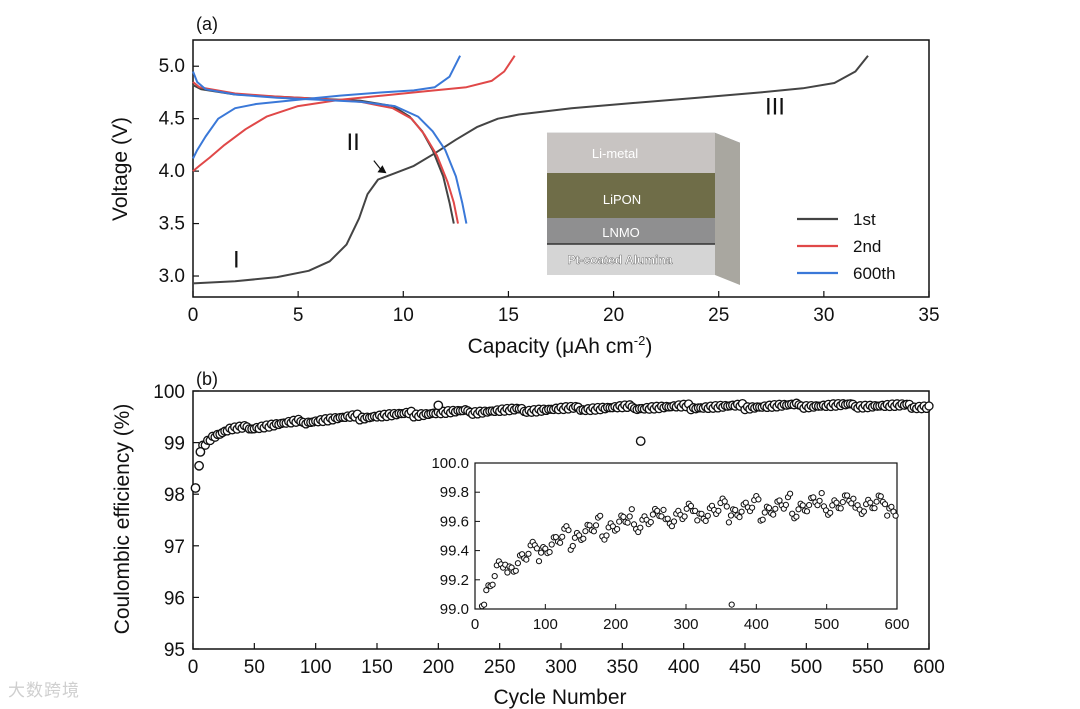  I want to click on panel-a-y-axis-label: Voltage (V), so click(120, 169).